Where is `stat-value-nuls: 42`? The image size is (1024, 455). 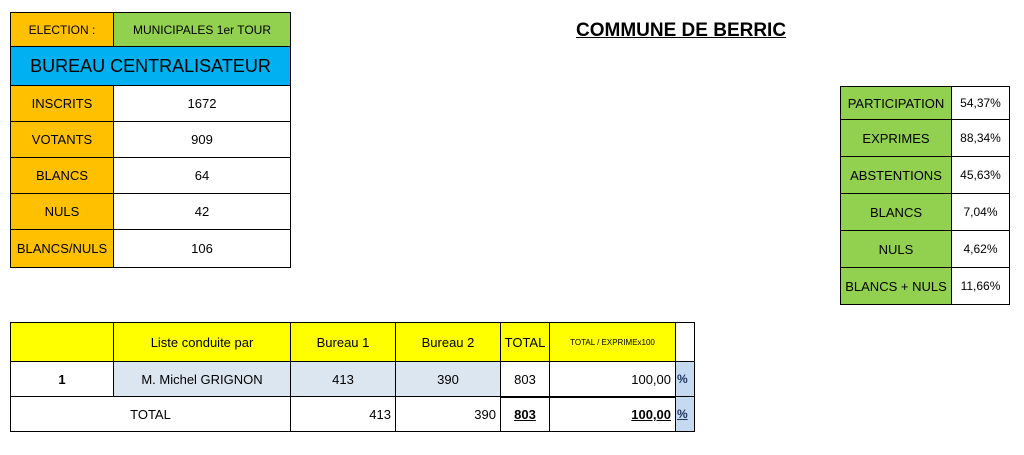 stat-value-nuls: 42 is located at coordinates (202, 211).